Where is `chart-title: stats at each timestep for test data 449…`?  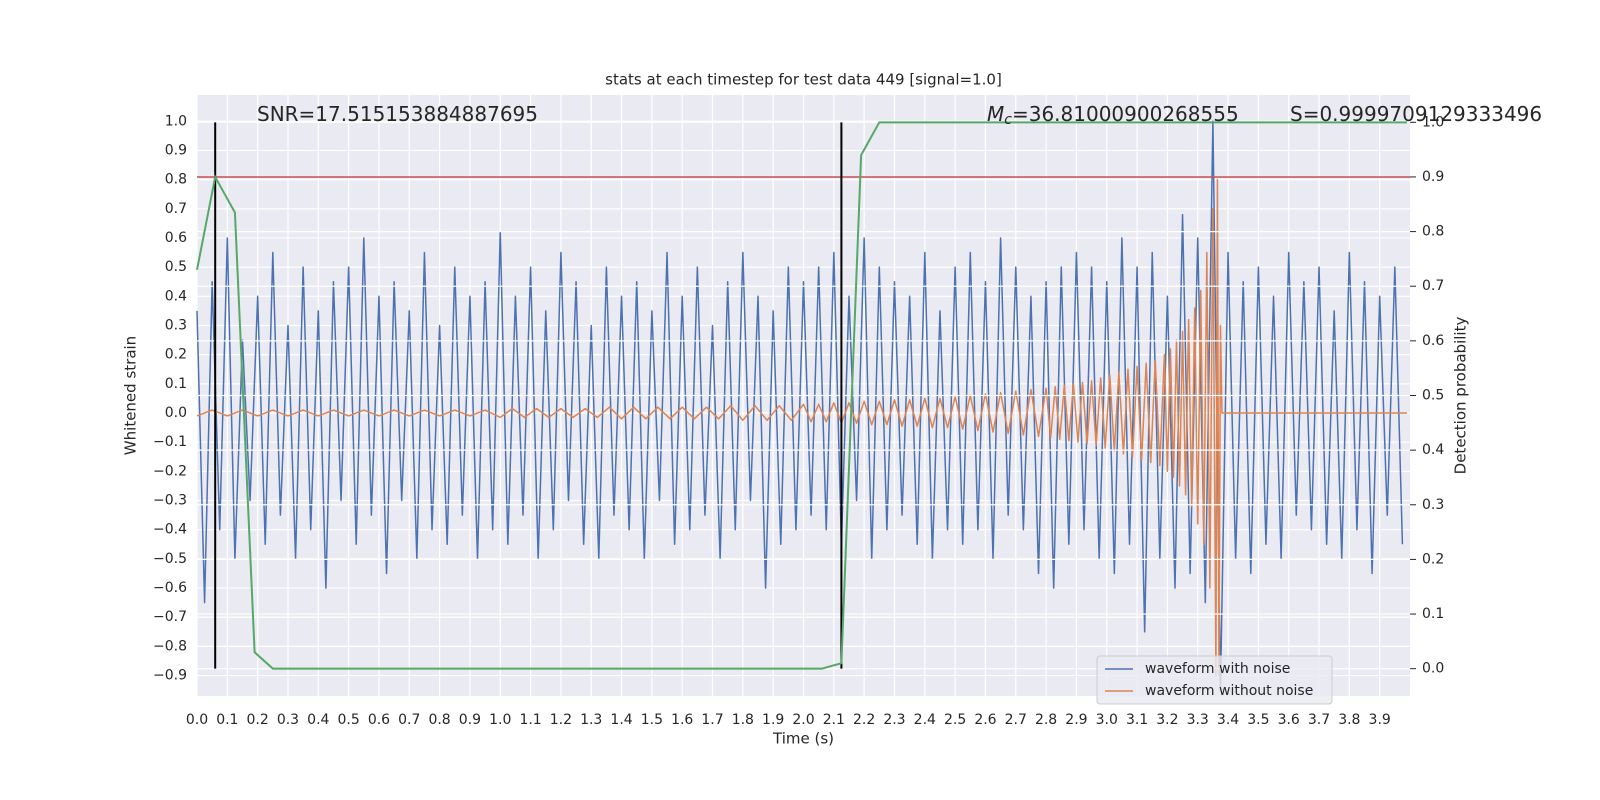 chart-title: stats at each timestep for test data 449… is located at coordinates (803, 80).